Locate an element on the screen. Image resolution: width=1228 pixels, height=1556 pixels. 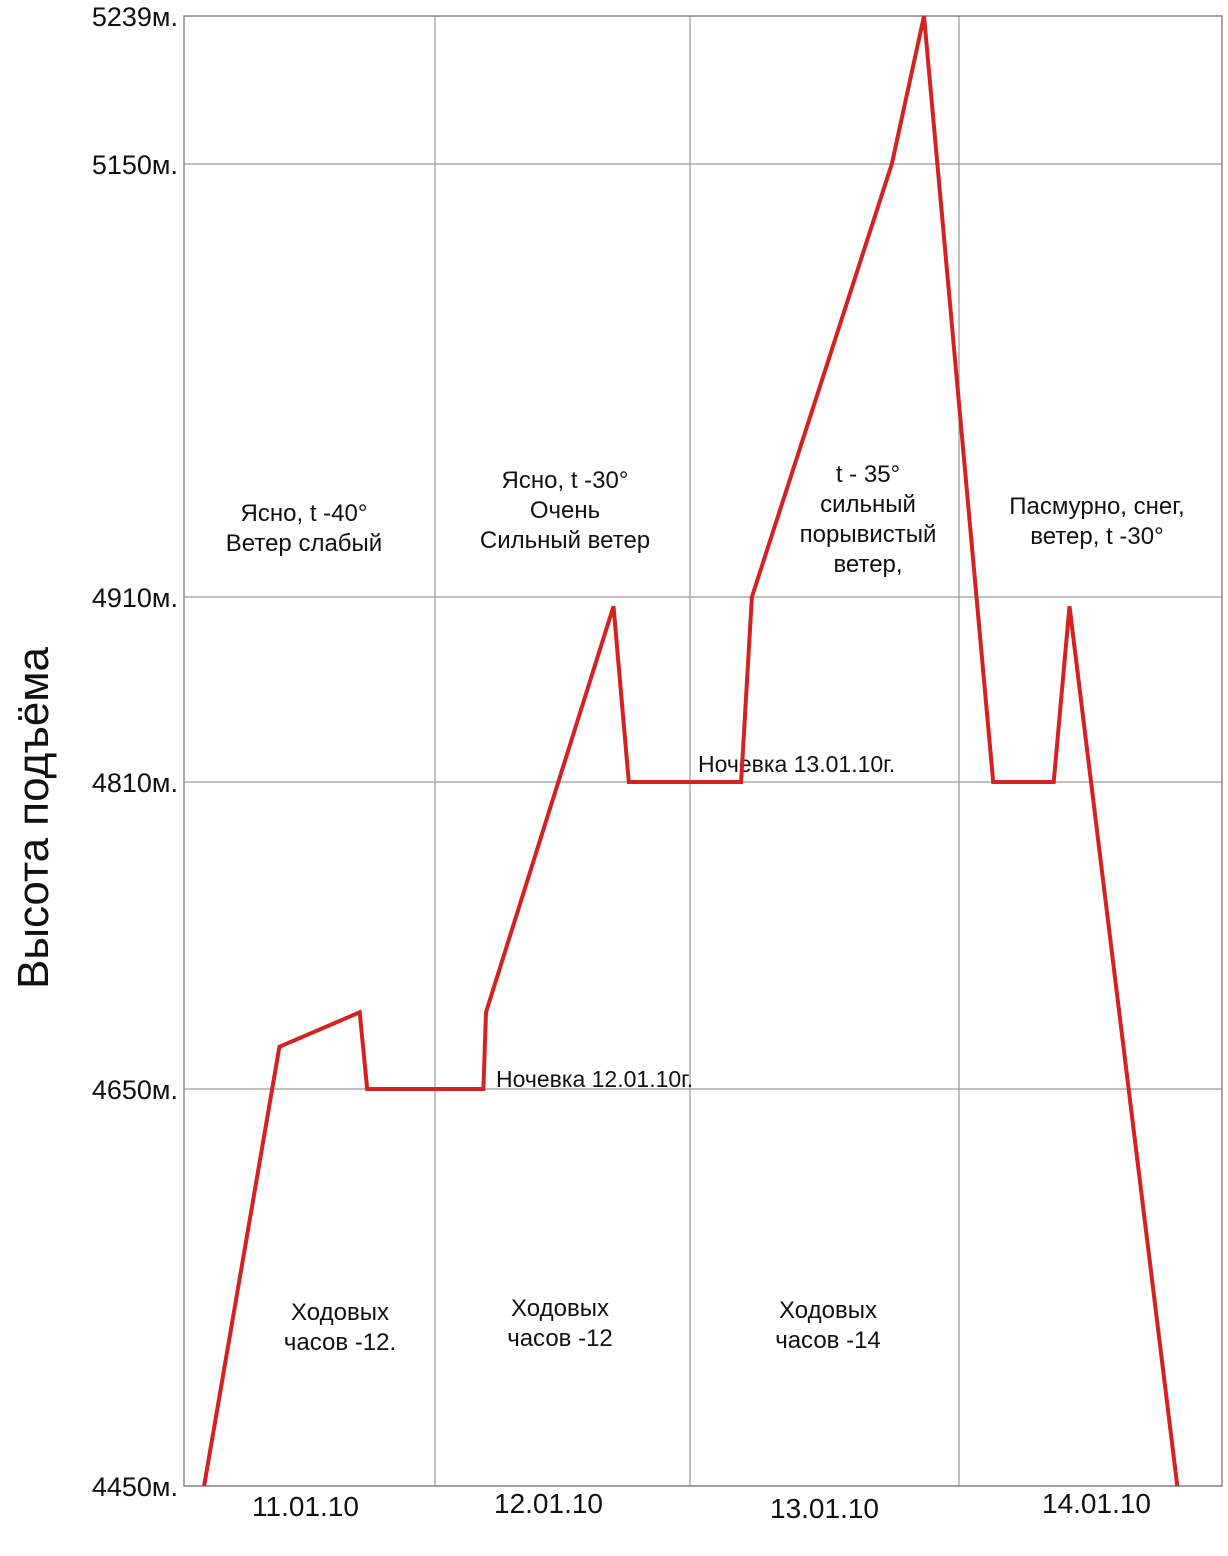
x-tick-label: 14.01.10 is located at coordinates (1096, 1503).